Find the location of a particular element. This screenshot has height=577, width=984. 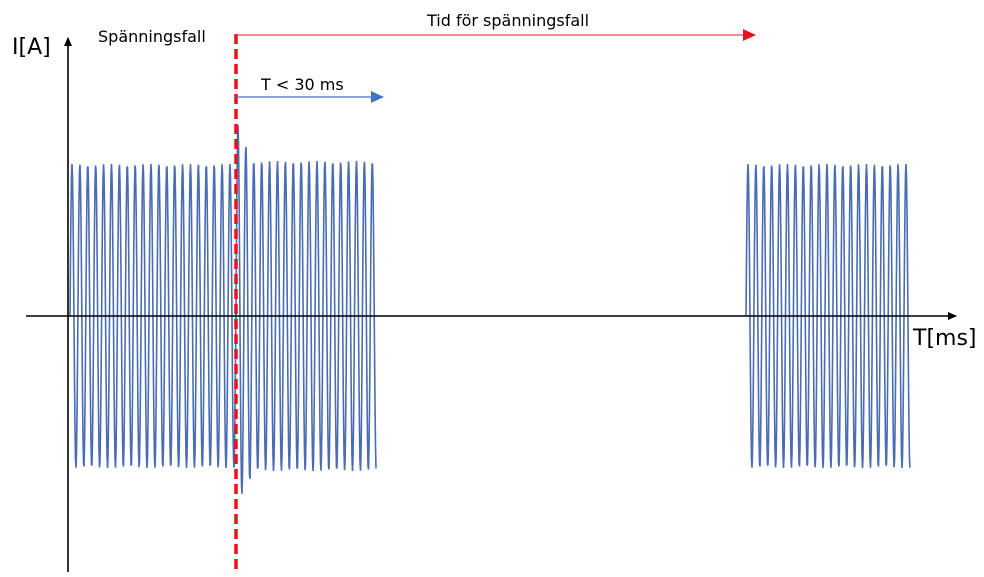

current-waveform-recovery is located at coordinates (828, 316).